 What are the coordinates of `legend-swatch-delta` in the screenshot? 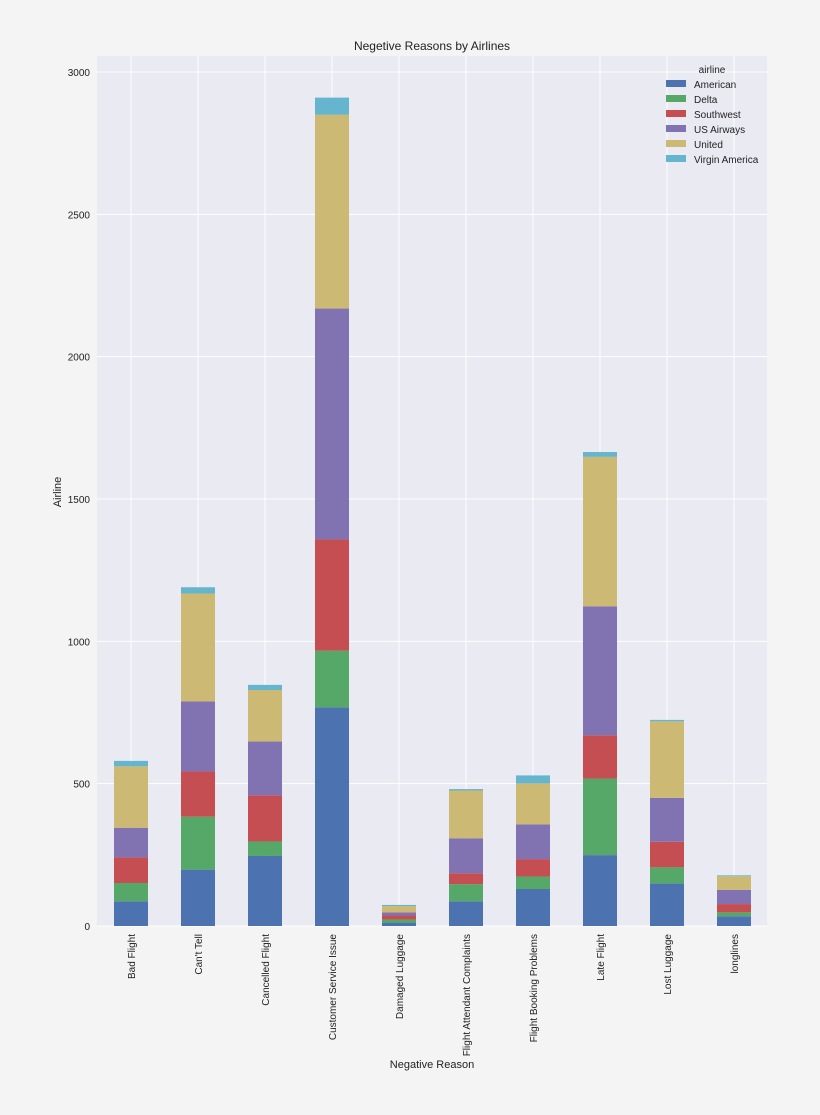 It's located at (676, 98).